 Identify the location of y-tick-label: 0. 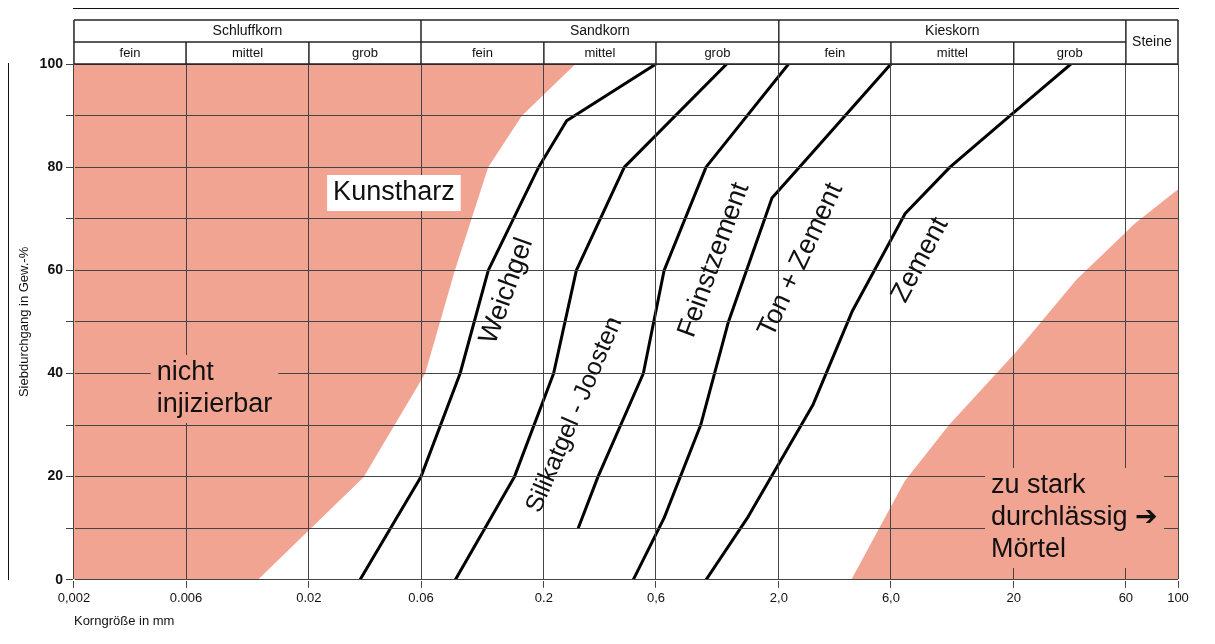
(59, 578).